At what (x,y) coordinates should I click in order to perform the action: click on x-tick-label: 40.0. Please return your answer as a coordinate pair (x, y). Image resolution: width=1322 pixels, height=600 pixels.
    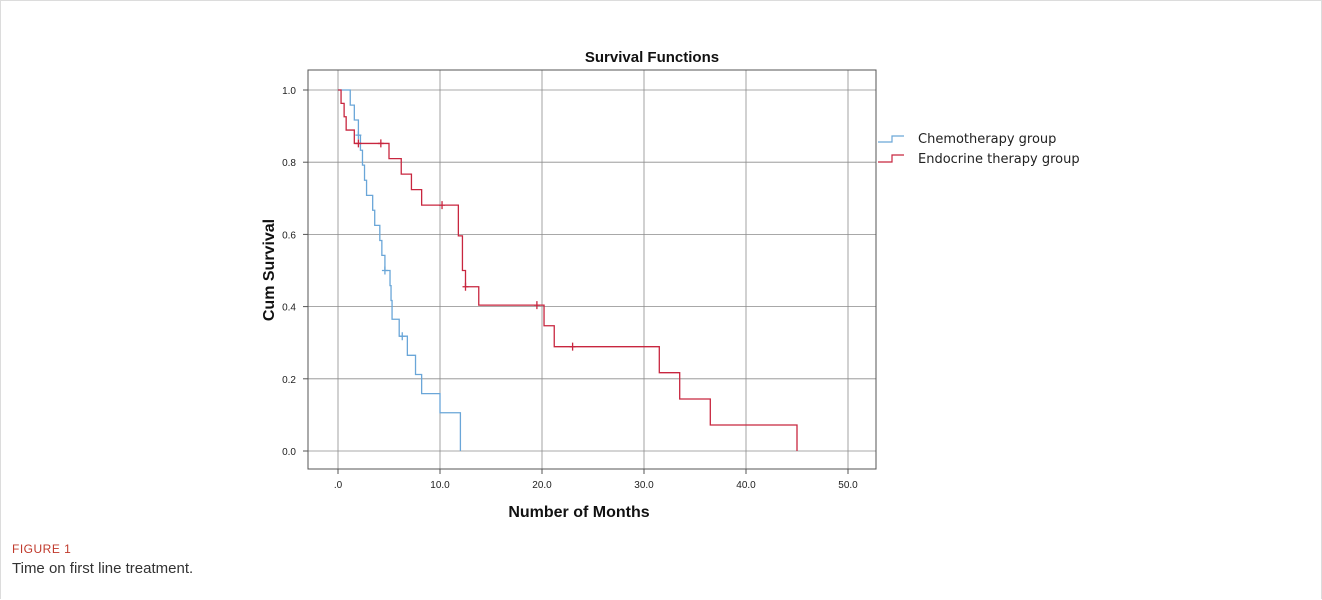
    Looking at the image, I should click on (746, 485).